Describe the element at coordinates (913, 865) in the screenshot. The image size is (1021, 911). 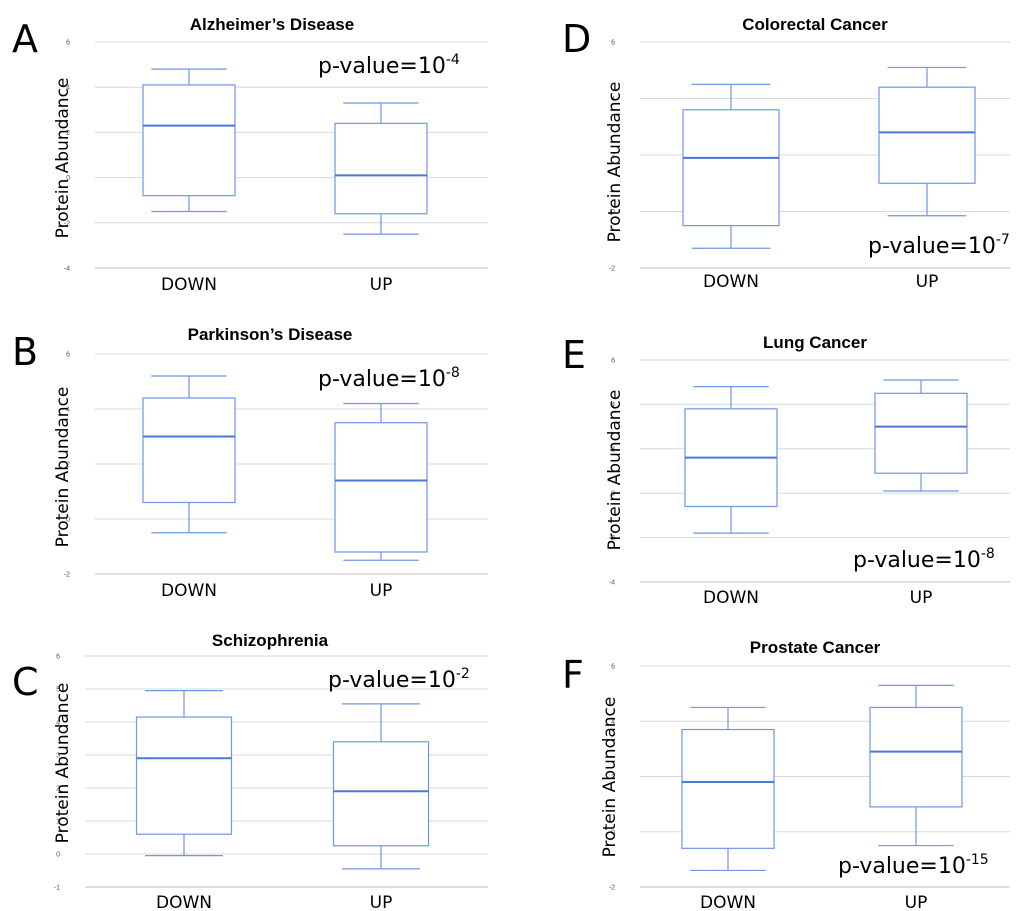
I see `p-value-annotation: p-value=10-15` at that location.